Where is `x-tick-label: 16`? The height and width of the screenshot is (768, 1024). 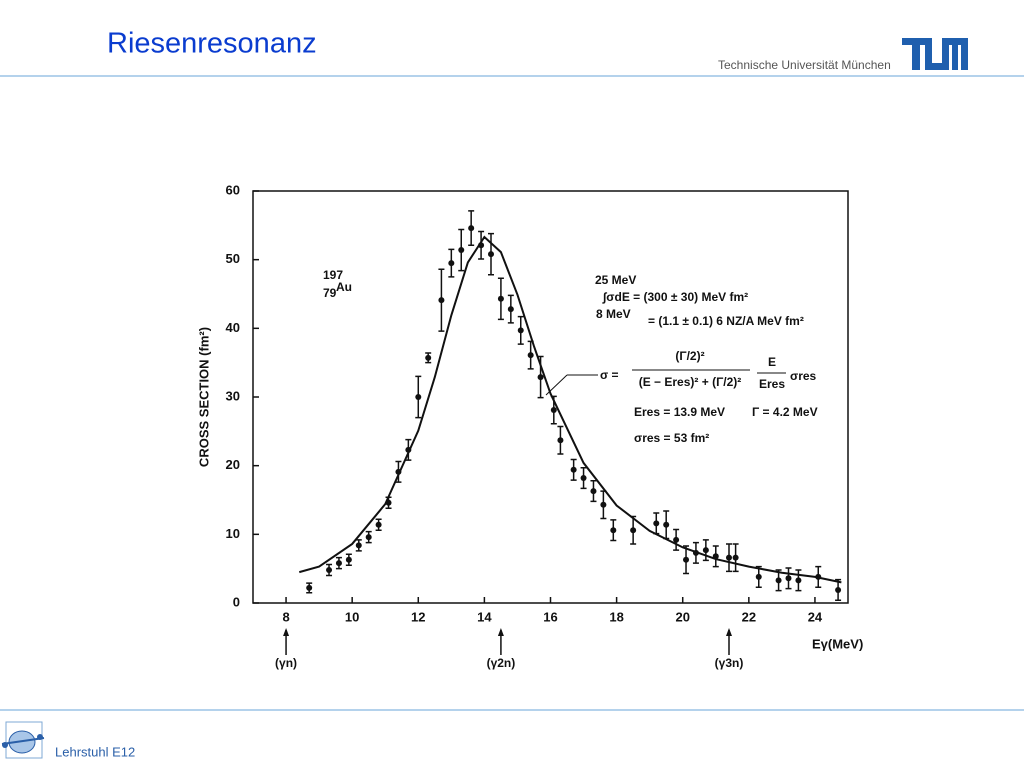 x-tick-label: 16 is located at coordinates (550, 616).